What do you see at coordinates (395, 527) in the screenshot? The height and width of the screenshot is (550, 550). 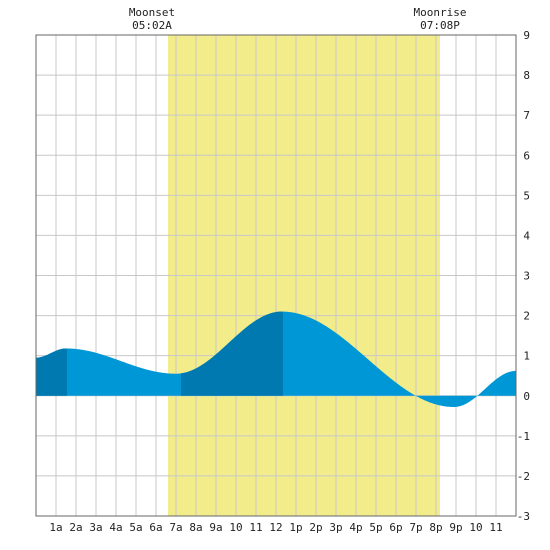 I see `x-tick-label: 6p` at bounding box center [395, 527].